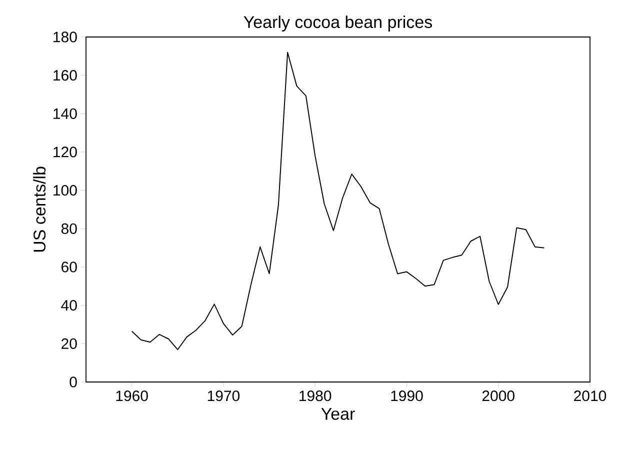 This screenshot has height=450, width=623. Describe the element at coordinates (69, 343) in the screenshot. I see `y-tick-label: 20` at that location.